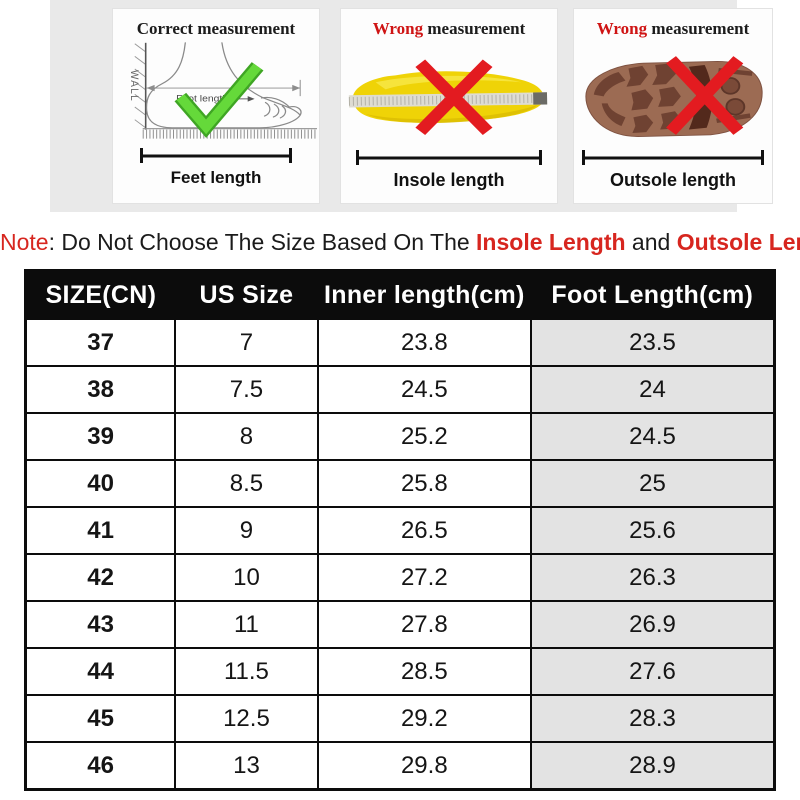 The height and width of the screenshot is (800, 800). Describe the element at coordinates (100, 577) in the screenshot. I see `cell-size: 42` at that location.